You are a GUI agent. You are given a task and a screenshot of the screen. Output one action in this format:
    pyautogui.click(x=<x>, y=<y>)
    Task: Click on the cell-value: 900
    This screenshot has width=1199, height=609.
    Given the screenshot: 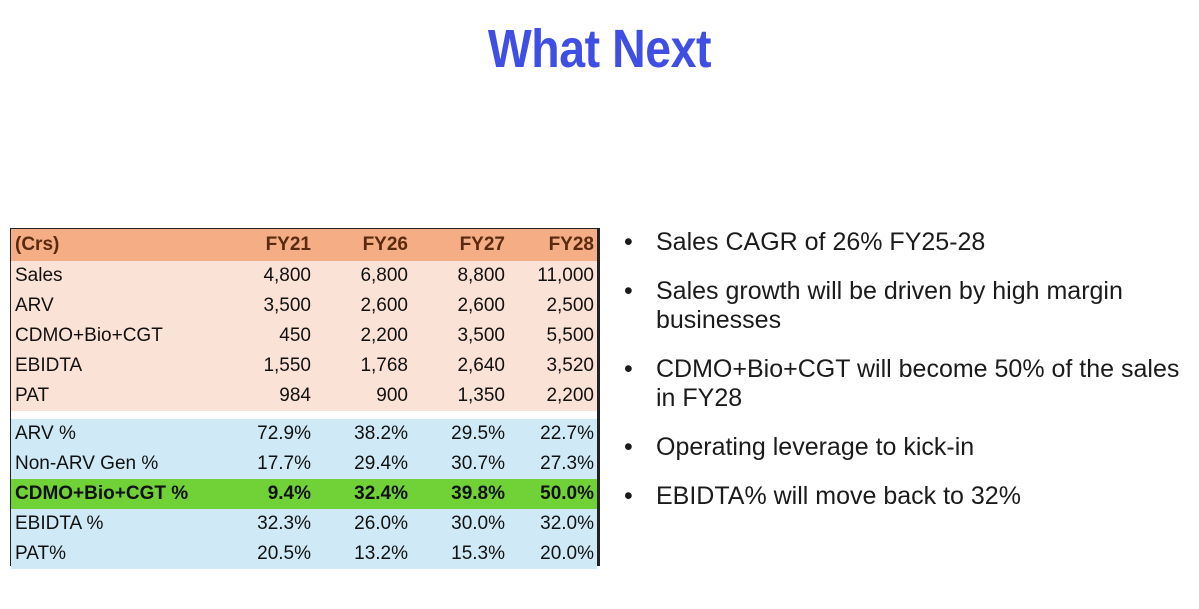 What is the action you would take?
    pyautogui.click(x=392, y=395)
    